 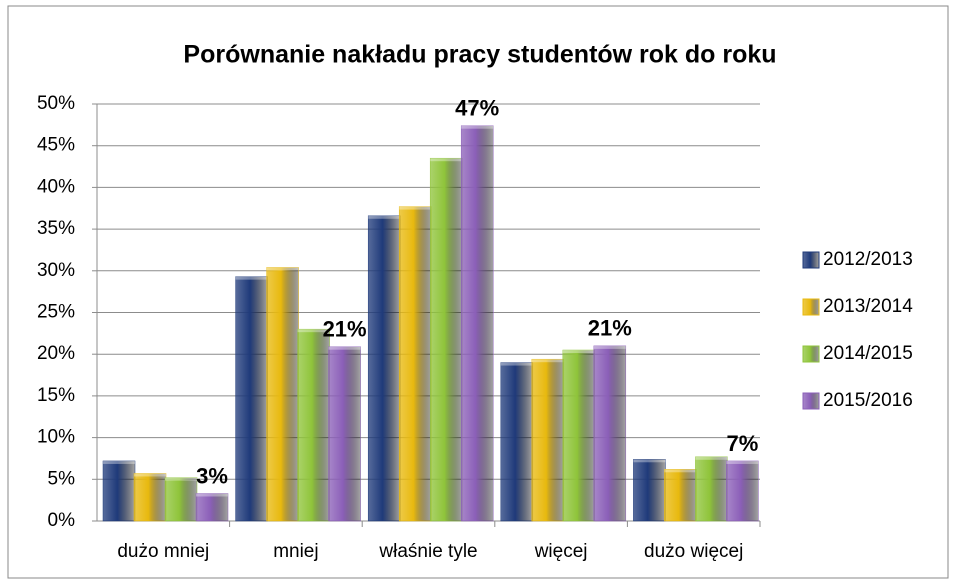 What do you see at coordinates (477, 107) in the screenshot?
I see `data-label: 47%` at bounding box center [477, 107].